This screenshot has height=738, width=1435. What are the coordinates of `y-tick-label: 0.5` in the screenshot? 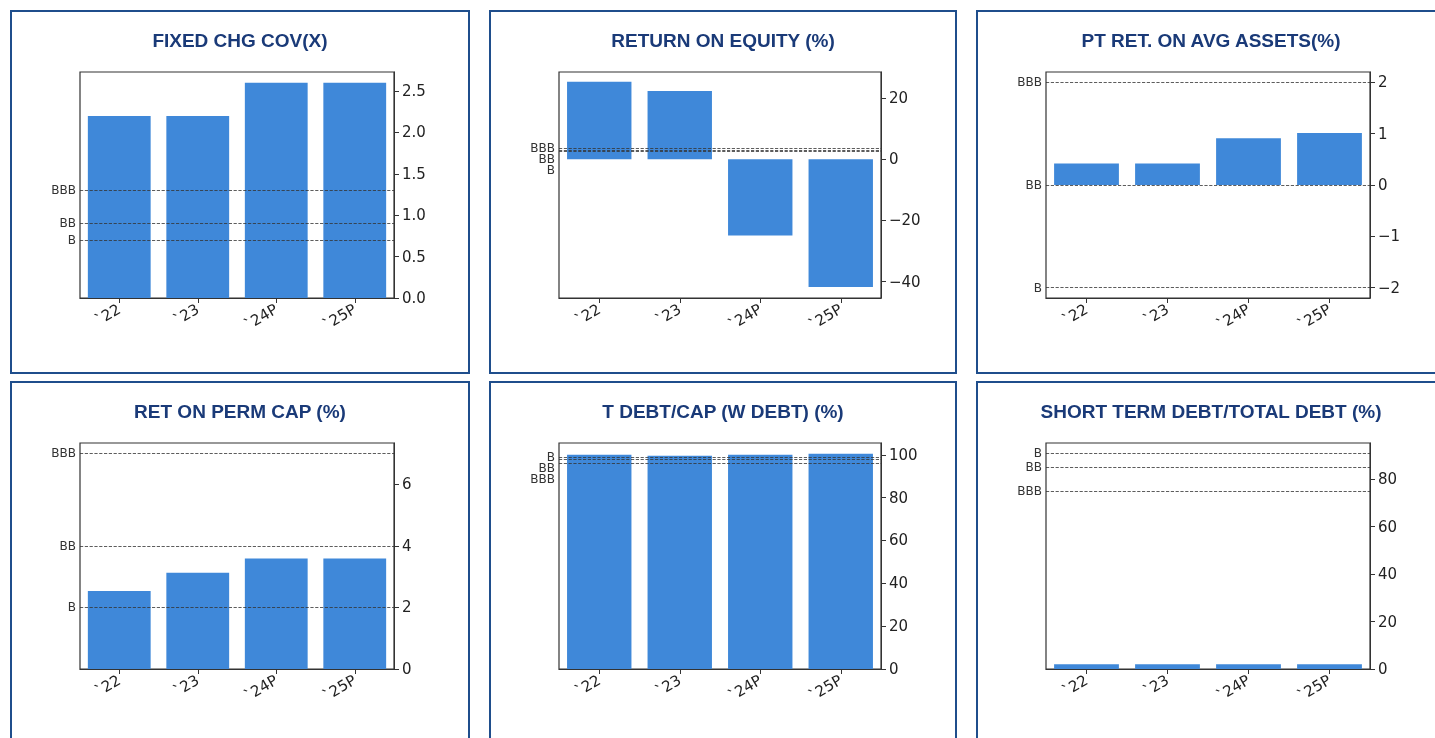 It's located at (414, 256).